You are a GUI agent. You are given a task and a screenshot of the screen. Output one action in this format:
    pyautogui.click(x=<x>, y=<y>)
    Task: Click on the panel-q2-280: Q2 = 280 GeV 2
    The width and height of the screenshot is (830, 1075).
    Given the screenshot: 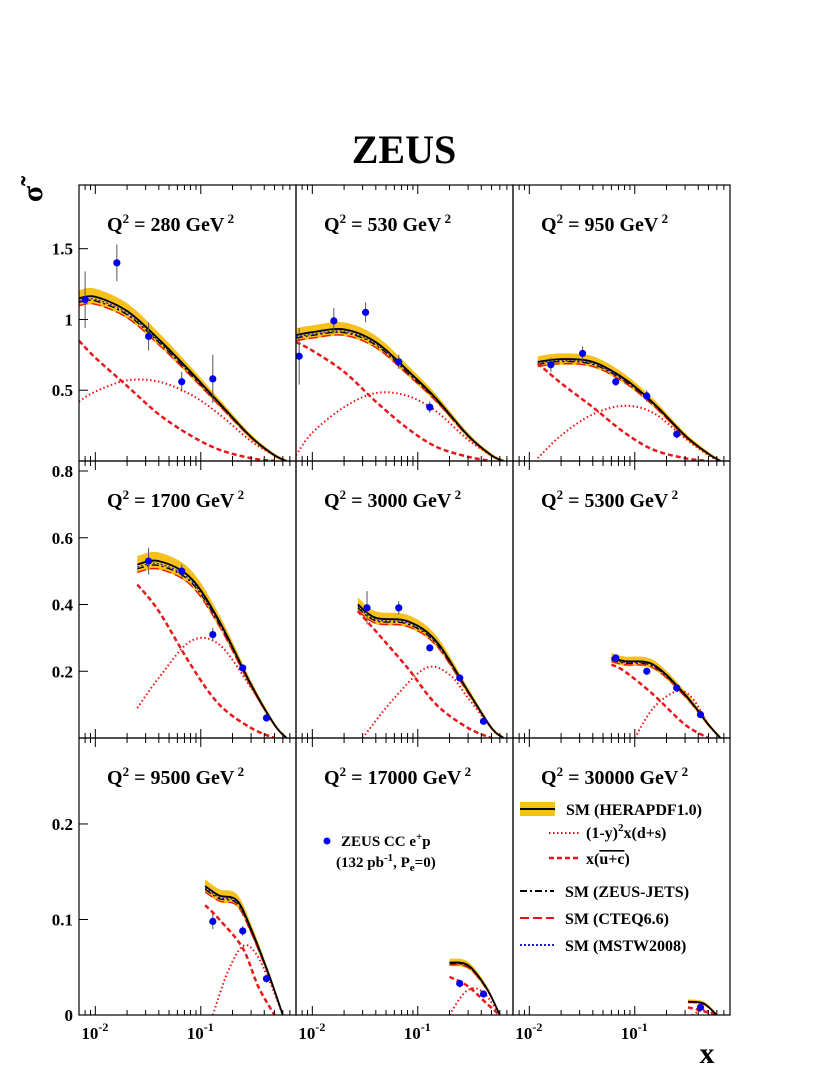 What is the action you would take?
    pyautogui.click(x=187, y=323)
    